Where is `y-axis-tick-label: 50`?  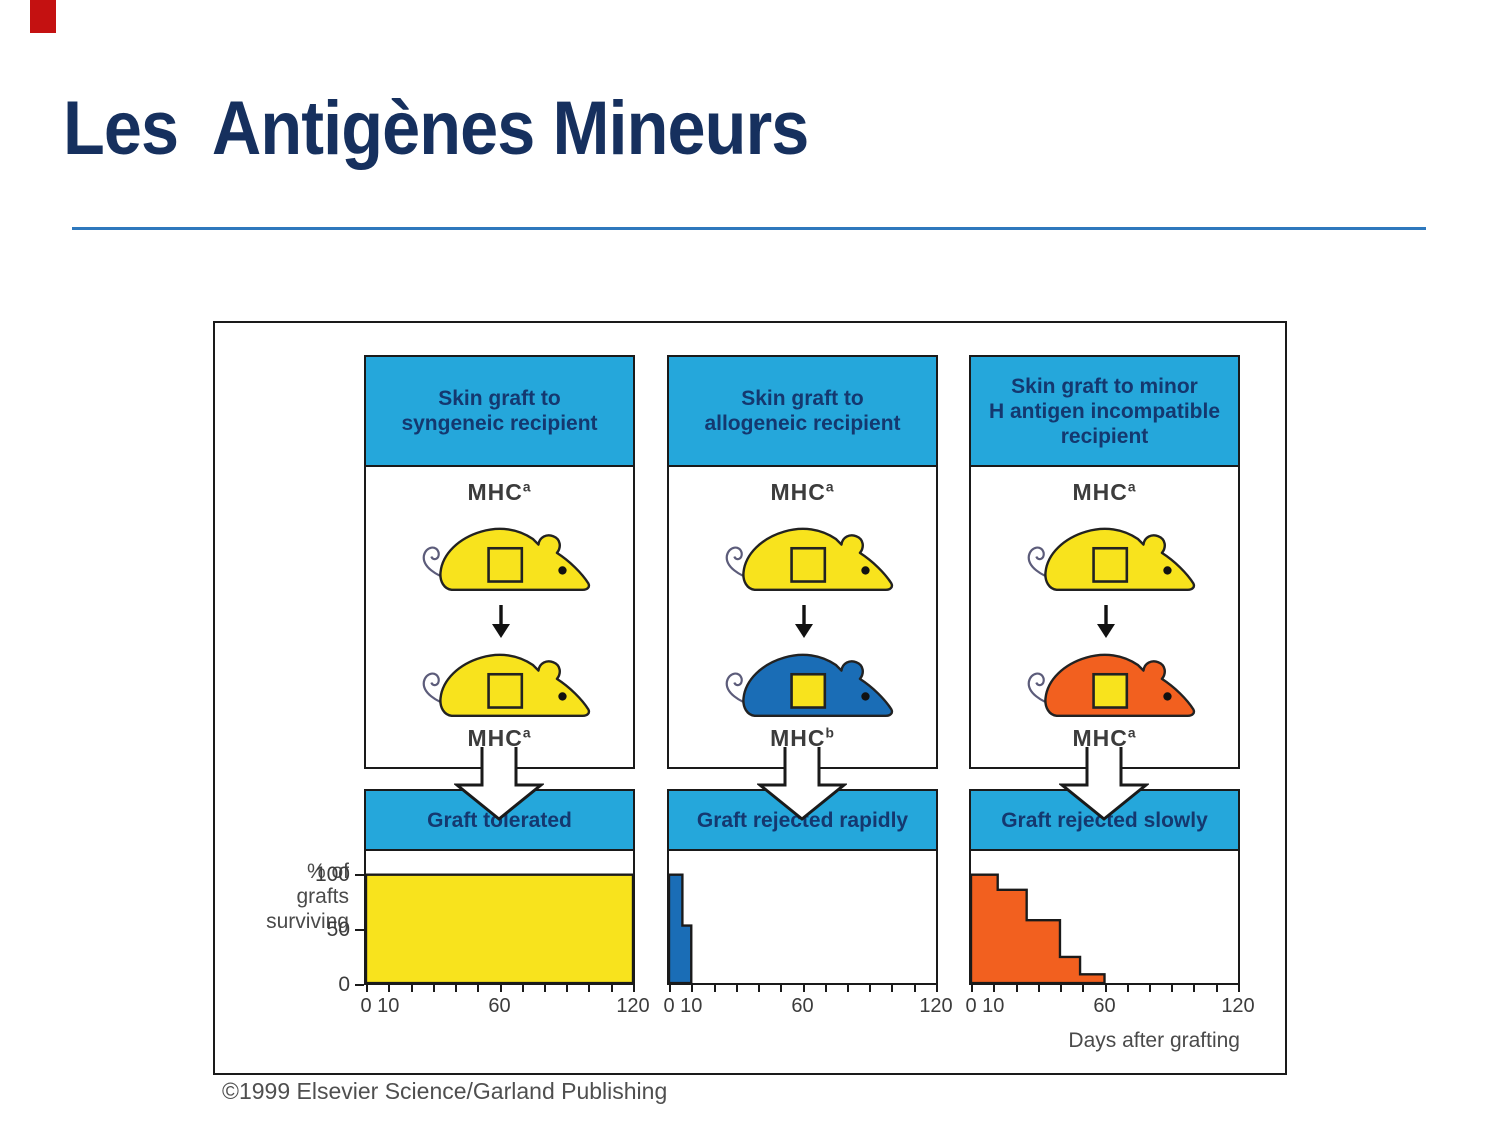 y-axis-tick-label: 50 is located at coordinates (338, 929).